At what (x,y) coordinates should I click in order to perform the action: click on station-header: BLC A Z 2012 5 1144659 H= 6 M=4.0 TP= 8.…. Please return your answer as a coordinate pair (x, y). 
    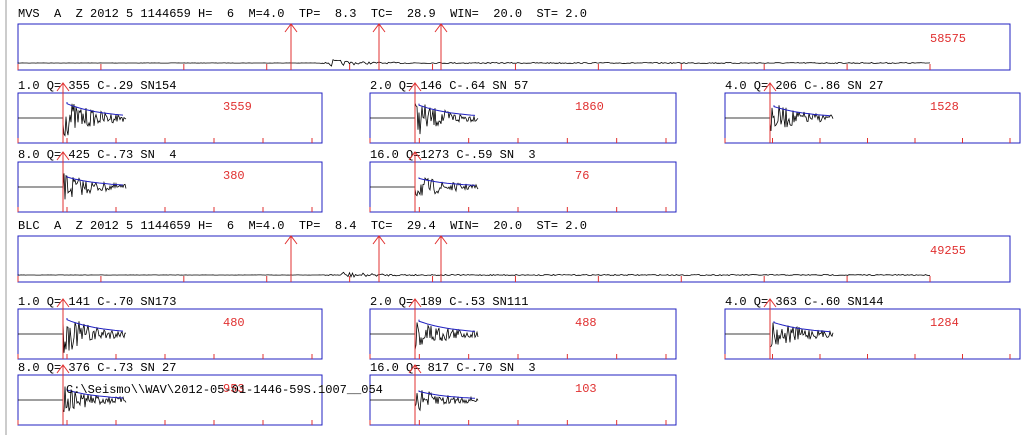
    Looking at the image, I should click on (302, 226).